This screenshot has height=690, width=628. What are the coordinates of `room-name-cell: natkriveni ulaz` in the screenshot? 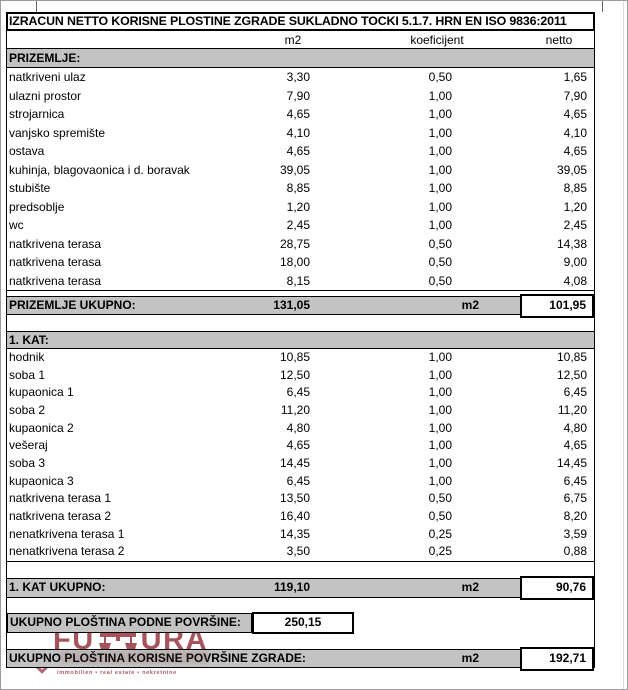 It's located at (47, 77).